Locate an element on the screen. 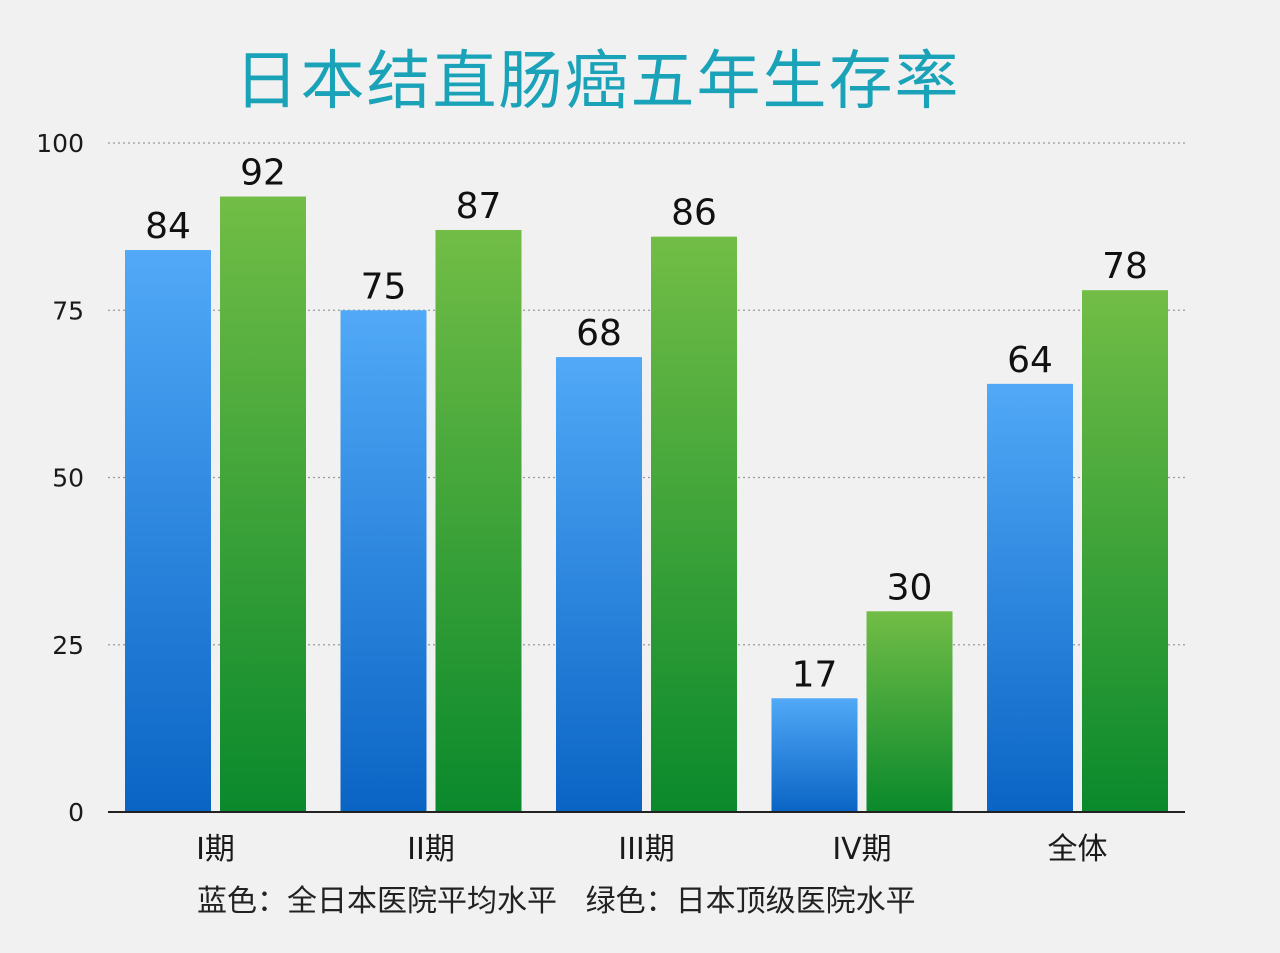  y-tick-label-50: 50 is located at coordinates (68, 478).